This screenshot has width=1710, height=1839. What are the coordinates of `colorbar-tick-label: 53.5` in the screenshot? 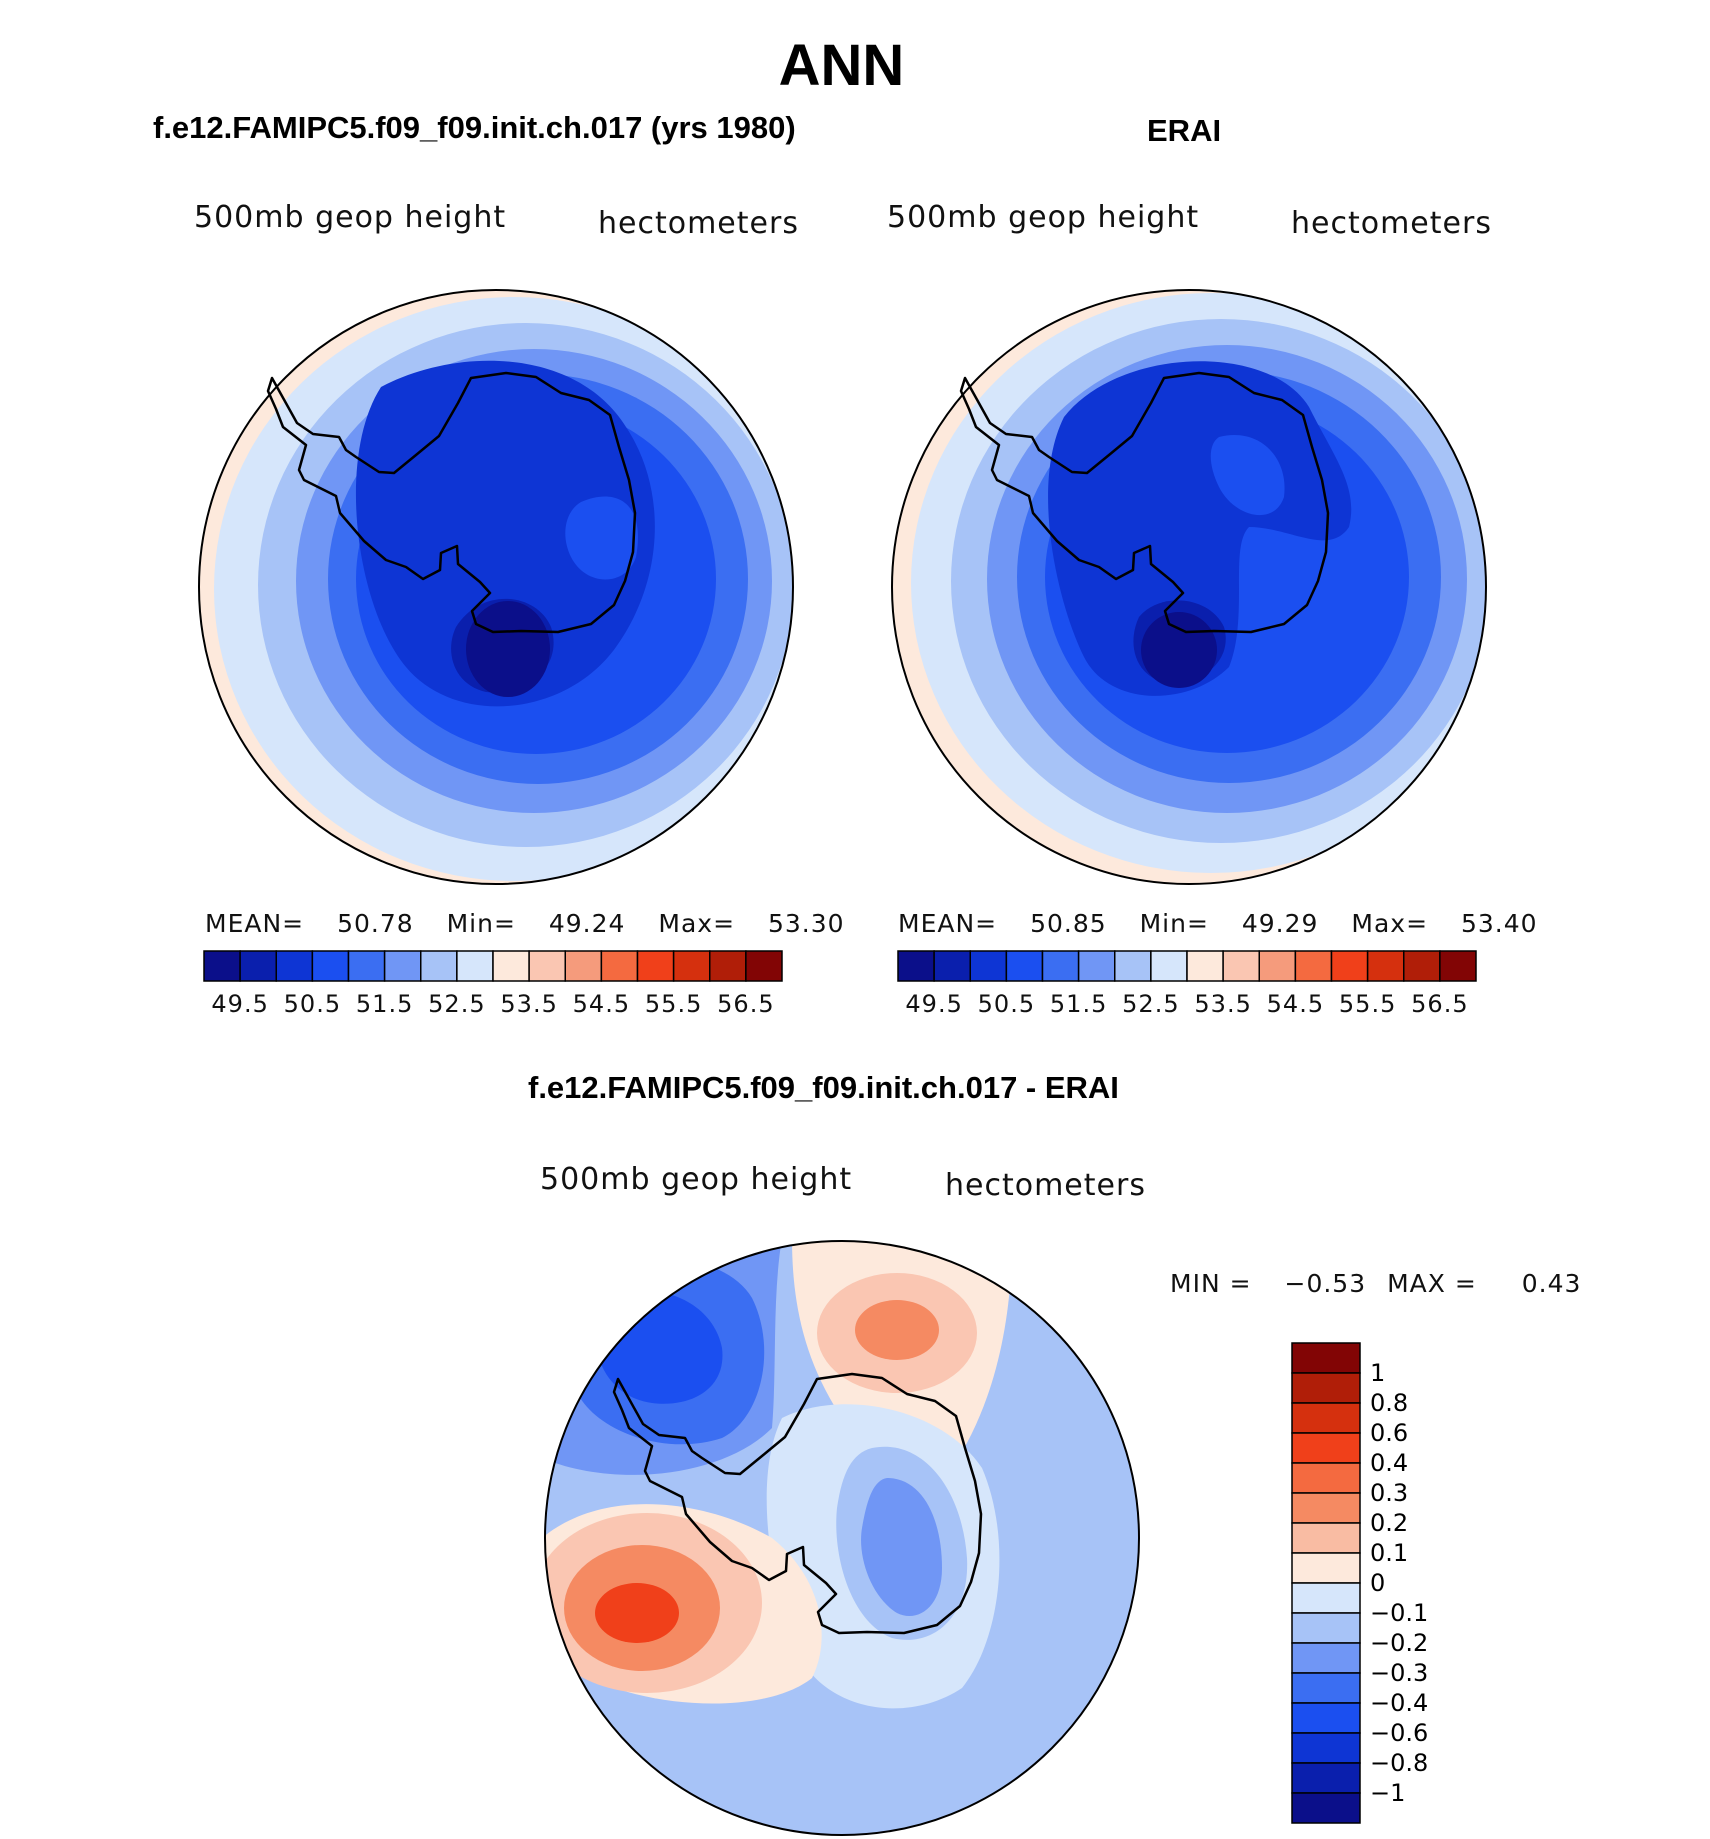 It's located at (529, 1004).